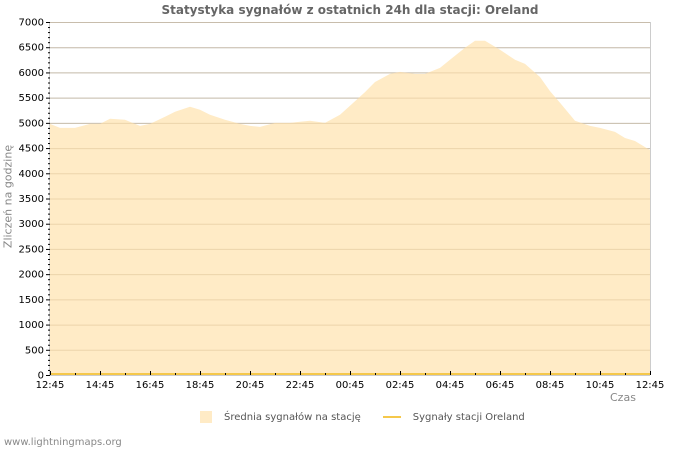 This screenshot has width=700, height=450. Describe the element at coordinates (206, 417) in the screenshot. I see `legend-area-swatch` at that location.